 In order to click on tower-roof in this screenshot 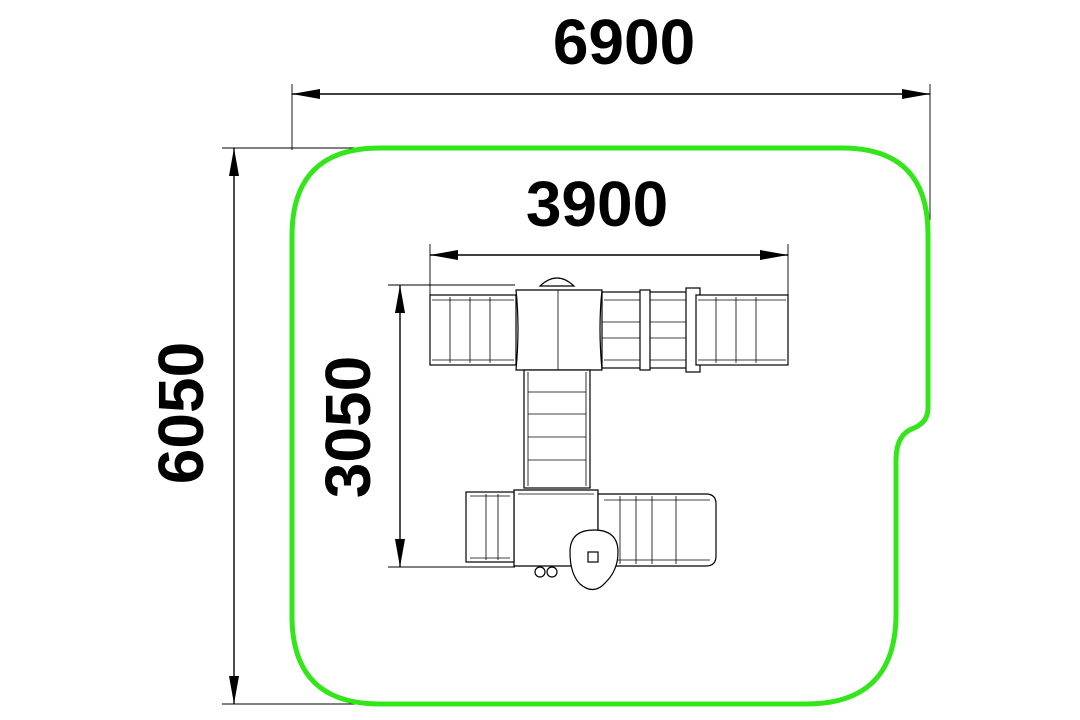, I will do `click(559, 324)`.